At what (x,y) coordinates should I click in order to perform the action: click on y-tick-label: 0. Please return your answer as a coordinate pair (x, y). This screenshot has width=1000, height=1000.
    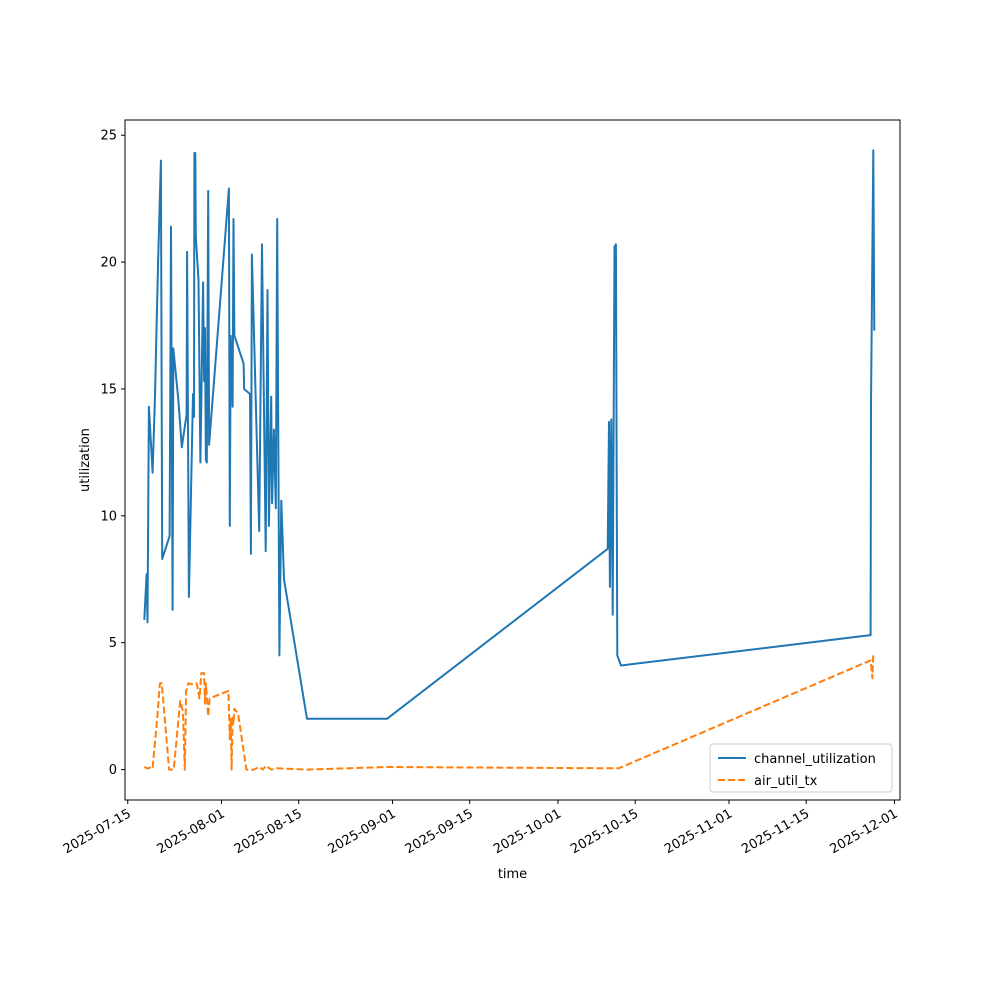
    Looking at the image, I should click on (113, 770).